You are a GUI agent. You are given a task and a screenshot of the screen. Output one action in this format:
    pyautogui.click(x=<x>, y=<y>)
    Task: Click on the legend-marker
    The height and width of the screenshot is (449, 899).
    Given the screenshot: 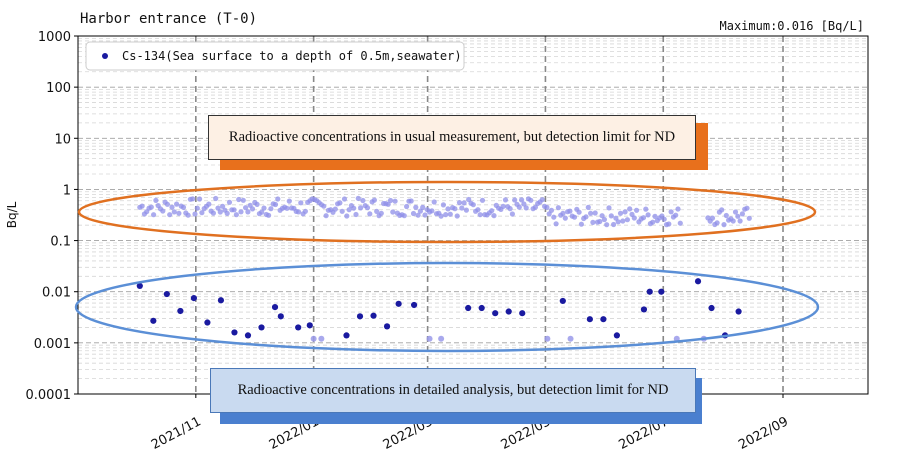 What is the action you would take?
    pyautogui.click(x=105, y=56)
    